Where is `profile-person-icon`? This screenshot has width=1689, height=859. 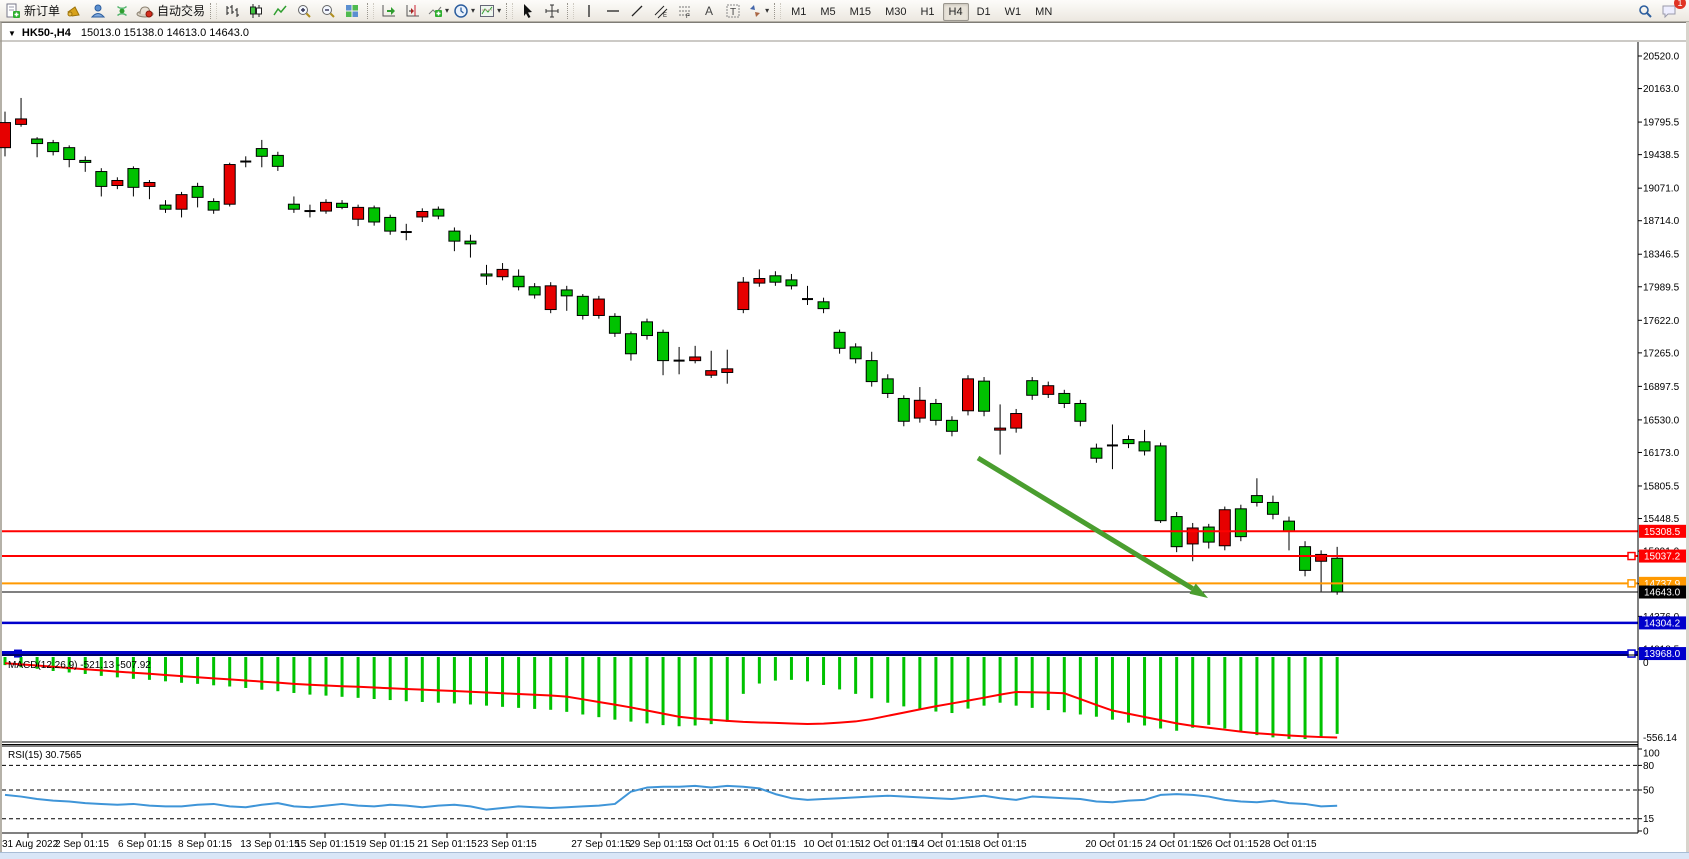
profile-person-icon is located at coordinates (98, 10).